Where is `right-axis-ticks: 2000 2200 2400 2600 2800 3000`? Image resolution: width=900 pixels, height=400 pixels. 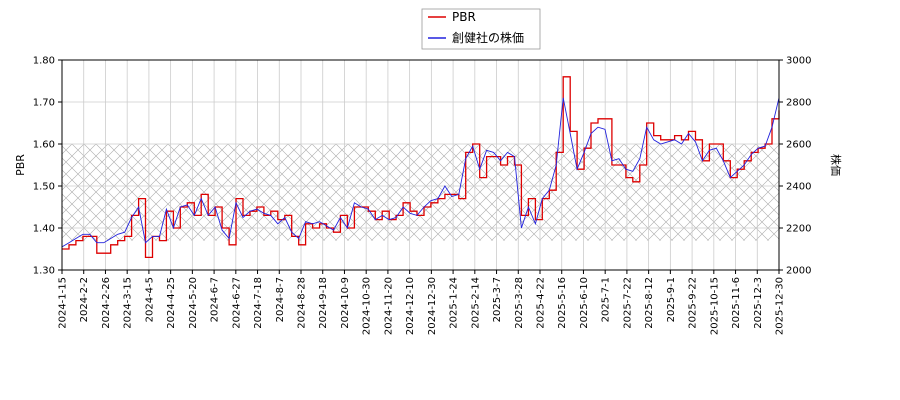
right-axis-ticks: 2000 2200 2400 2600 2800 3000 is located at coordinates (795, 166).